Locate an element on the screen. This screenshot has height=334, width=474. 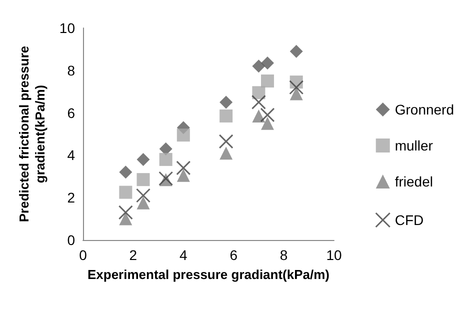
x-tick-label: 10 is located at coordinates (334, 255).